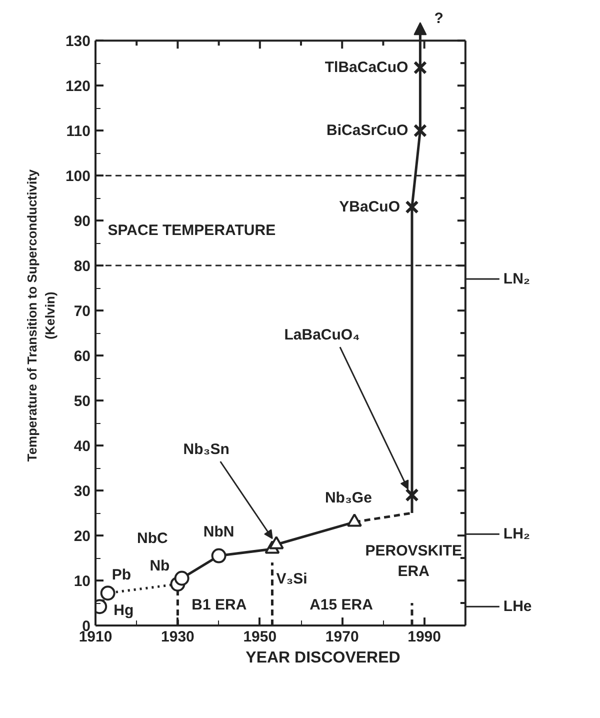  Describe the element at coordinates (78, 87) in the screenshot. I see `y-tick-label: 120` at that location.